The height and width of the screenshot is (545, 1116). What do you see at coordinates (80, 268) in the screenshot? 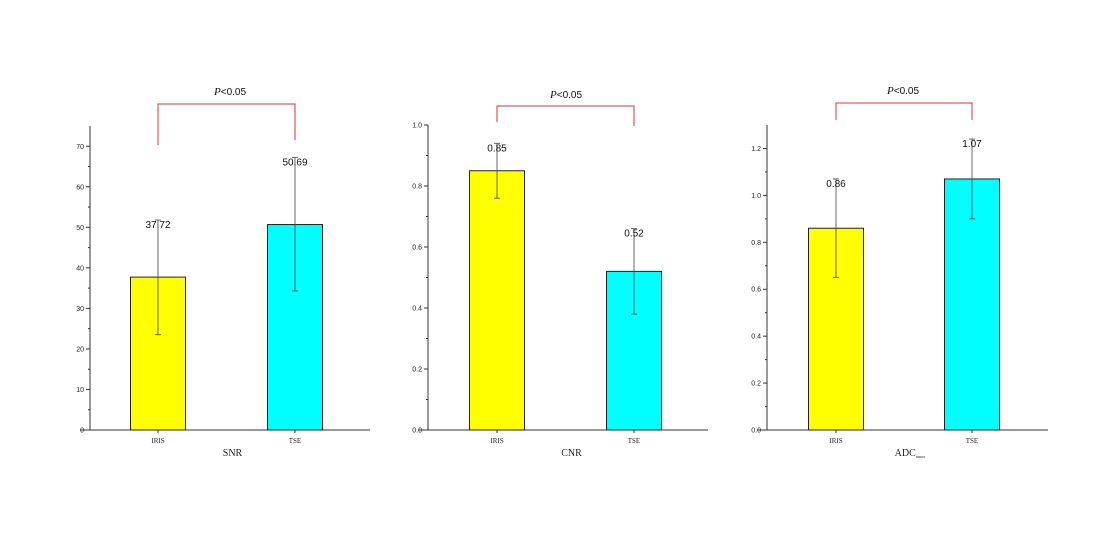
I see `y-tick-label: 40` at bounding box center [80, 268].